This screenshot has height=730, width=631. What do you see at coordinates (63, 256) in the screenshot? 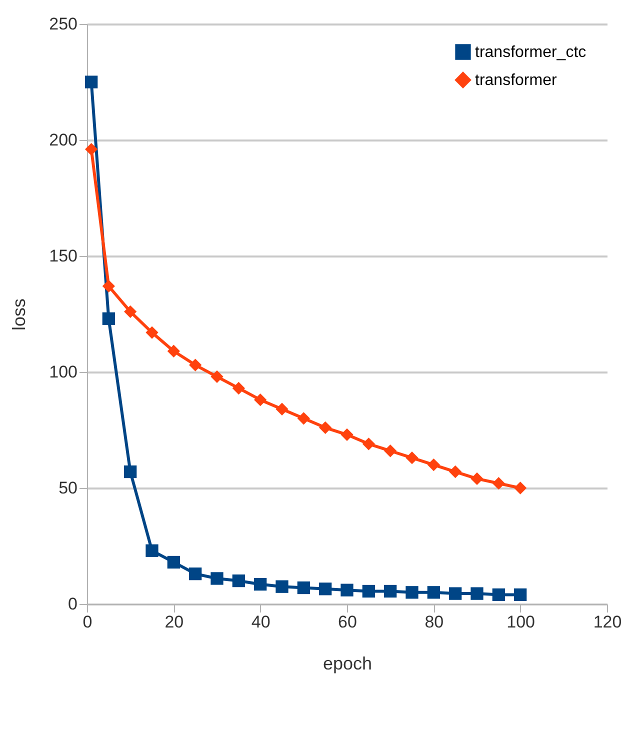
I see `y-tick-label: 150` at bounding box center [63, 256].